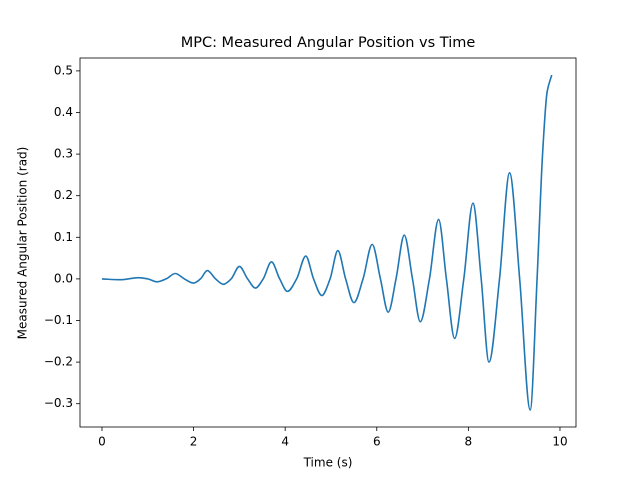 This screenshot has height=480, width=640. What do you see at coordinates (328, 463) in the screenshot?
I see `x-axis-label: Time (s)` at bounding box center [328, 463].